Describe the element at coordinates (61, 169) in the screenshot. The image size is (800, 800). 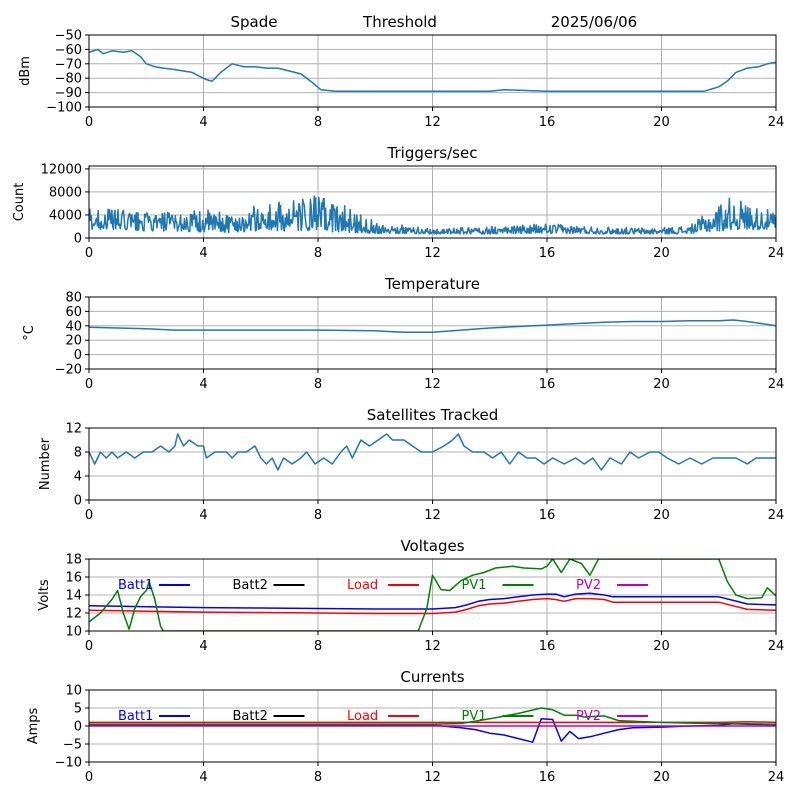
I see `y-tick-label: 12000` at that location.